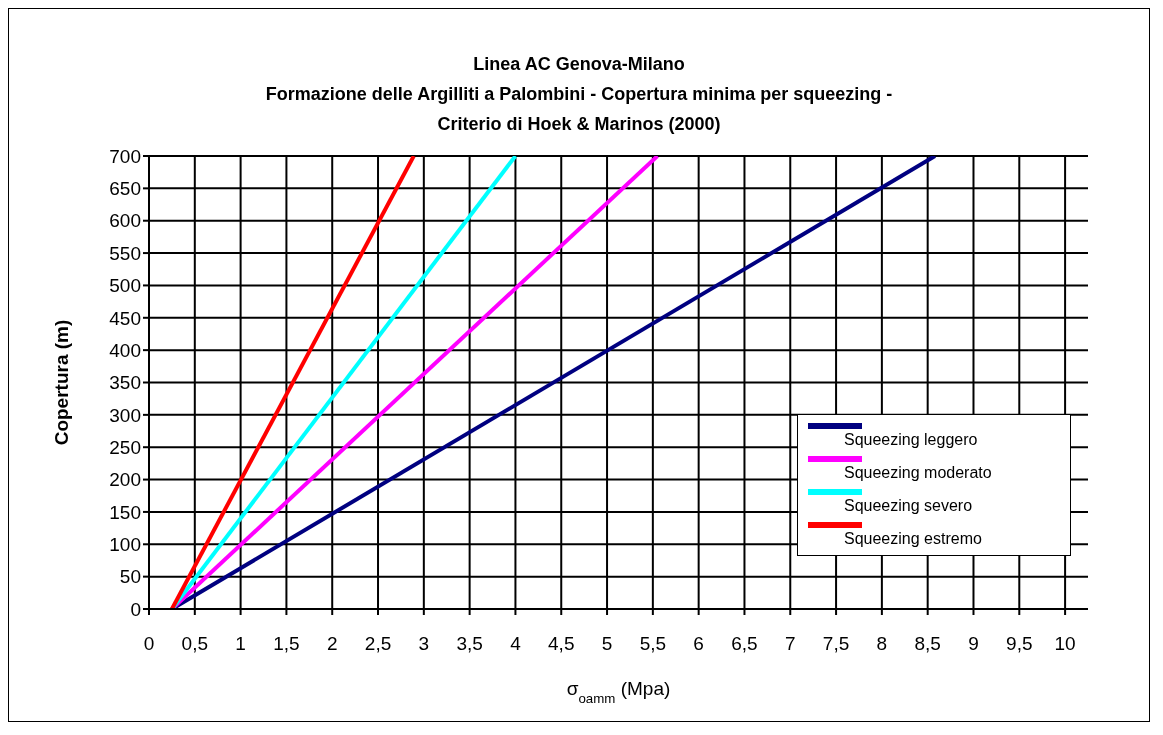  What do you see at coordinates (130, 577) in the screenshot?
I see `y-tick-label: 50` at bounding box center [130, 577].